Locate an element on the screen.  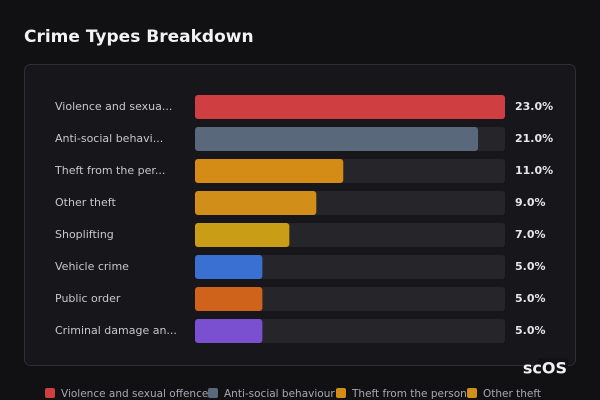
watermark-box is located at coordinates (553, 368).